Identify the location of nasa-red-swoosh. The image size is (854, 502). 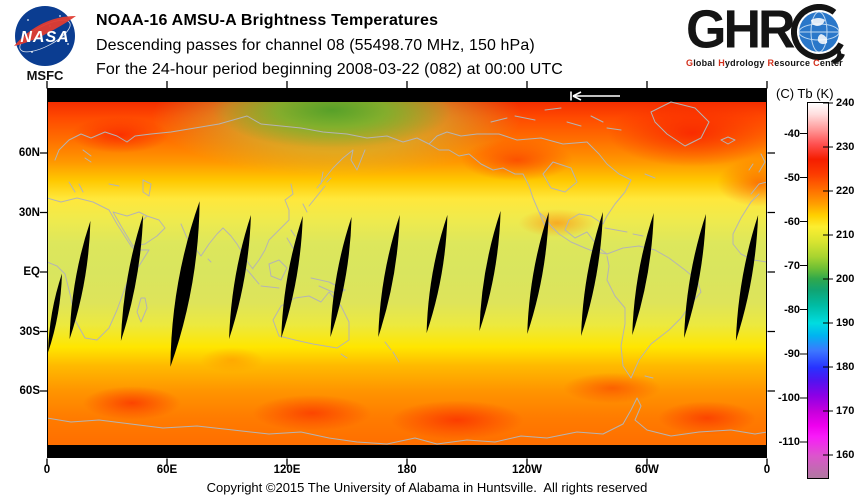
(45, 31).